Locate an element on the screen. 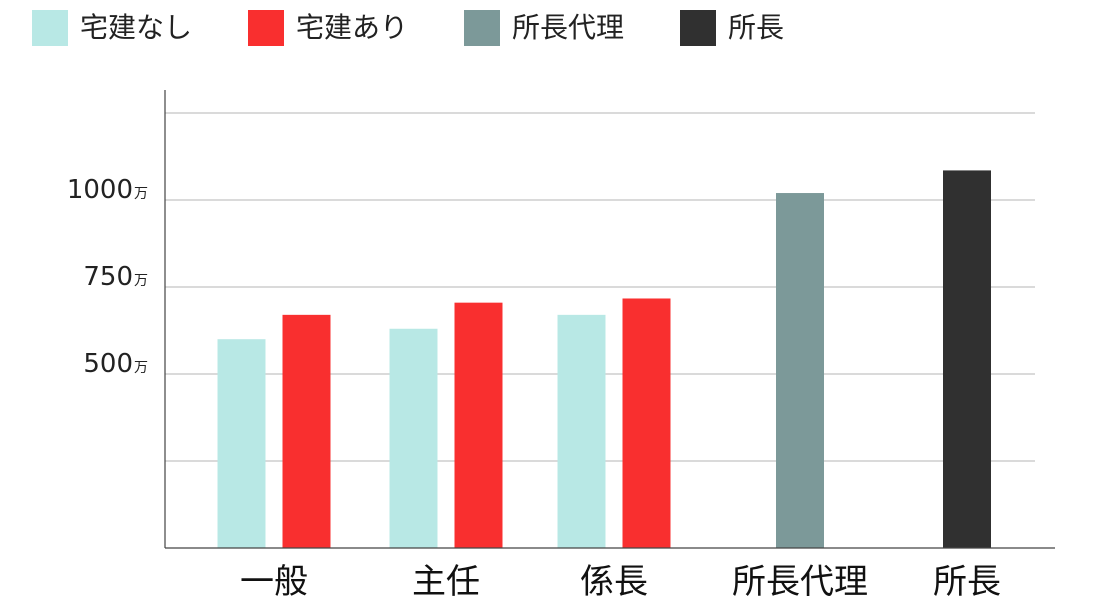 This screenshot has height=600, width=1093. x-category-label-2: 係長 is located at coordinates (614, 581).